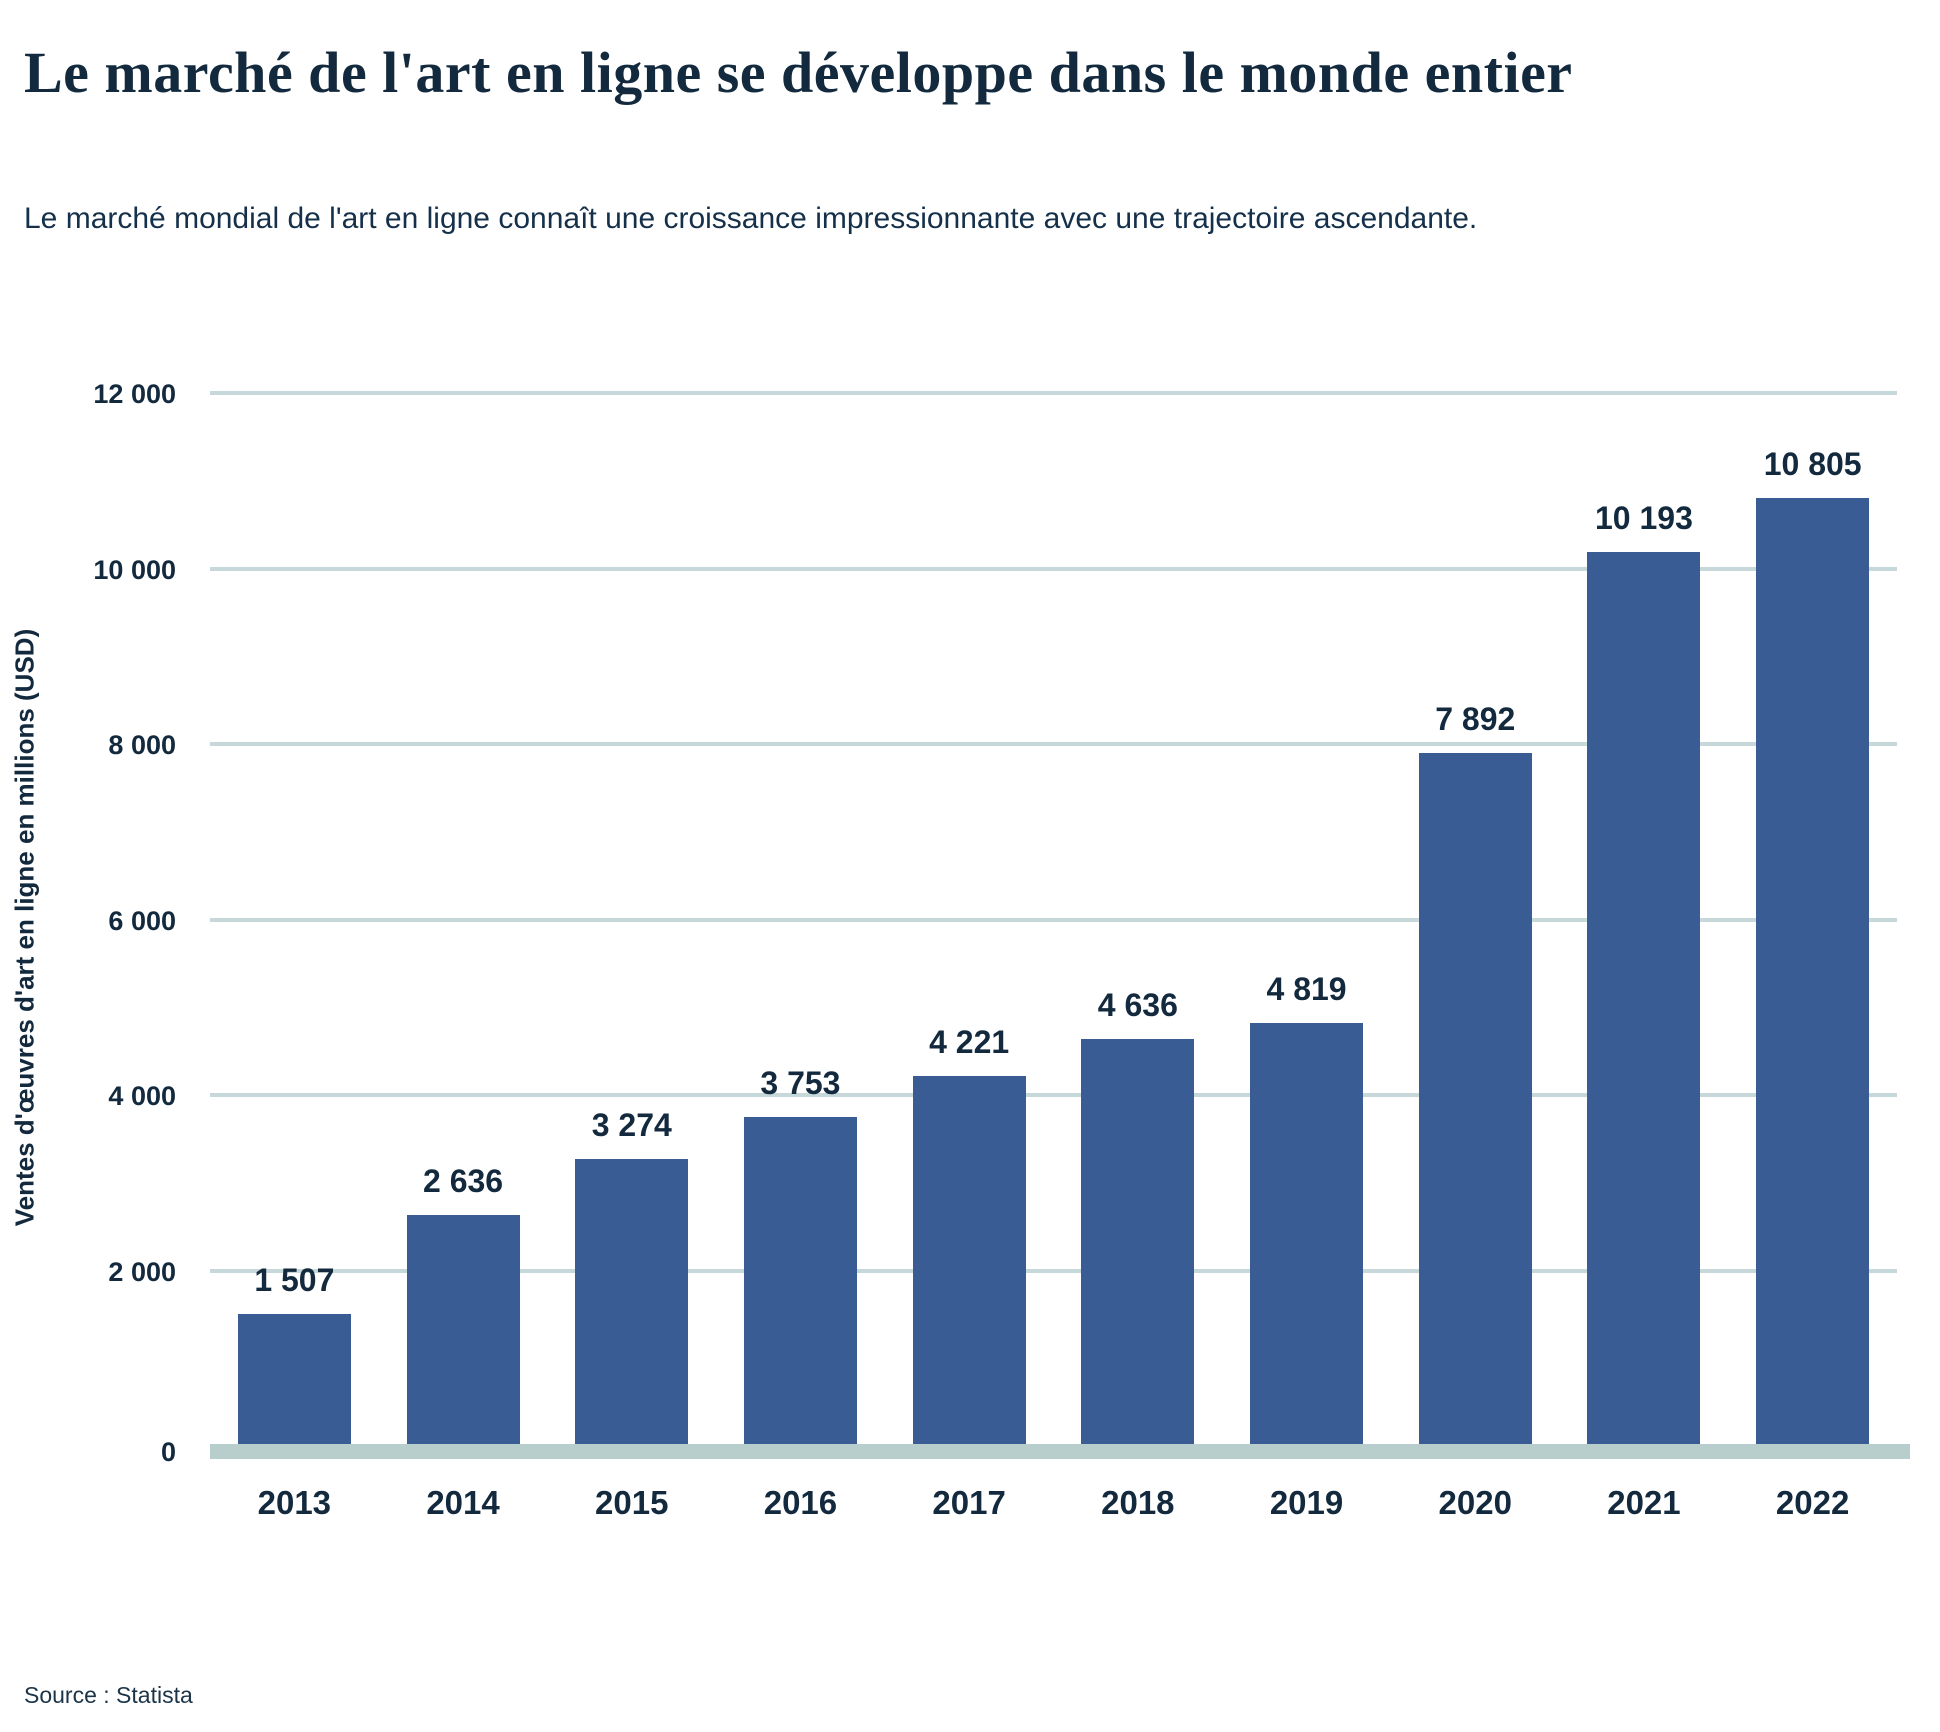  I want to click on bar-2013, so click(294, 1379).